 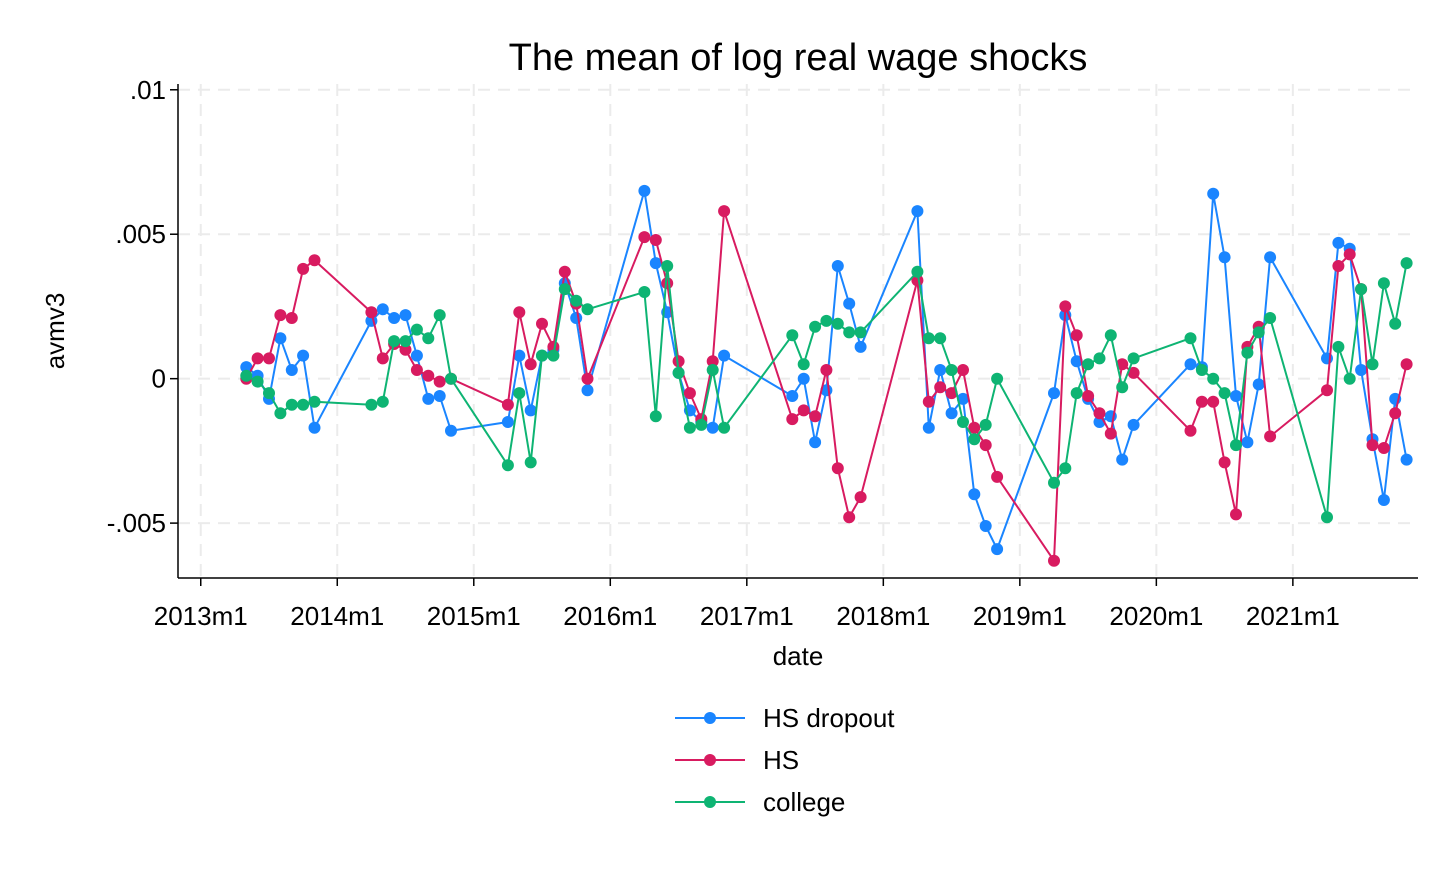 What do you see at coordinates (798, 58) in the screenshot?
I see `chart-title: The mean of log real wage shocks` at bounding box center [798, 58].